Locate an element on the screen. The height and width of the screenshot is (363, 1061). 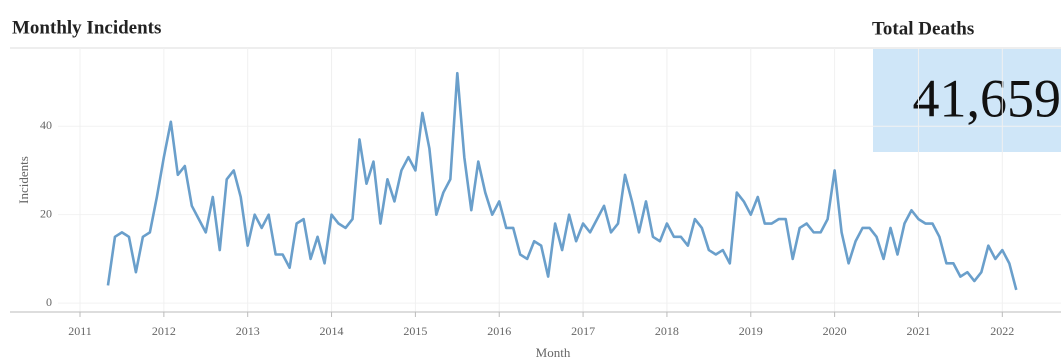
x-axis-label: Month is located at coordinates (553, 352).